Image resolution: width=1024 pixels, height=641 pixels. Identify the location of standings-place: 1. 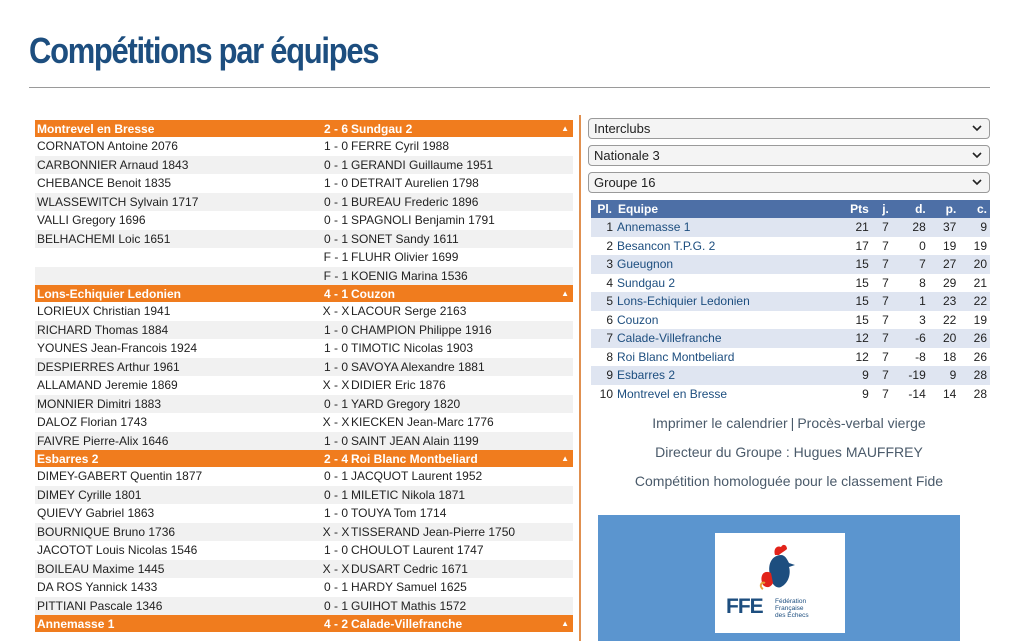
(603, 227).